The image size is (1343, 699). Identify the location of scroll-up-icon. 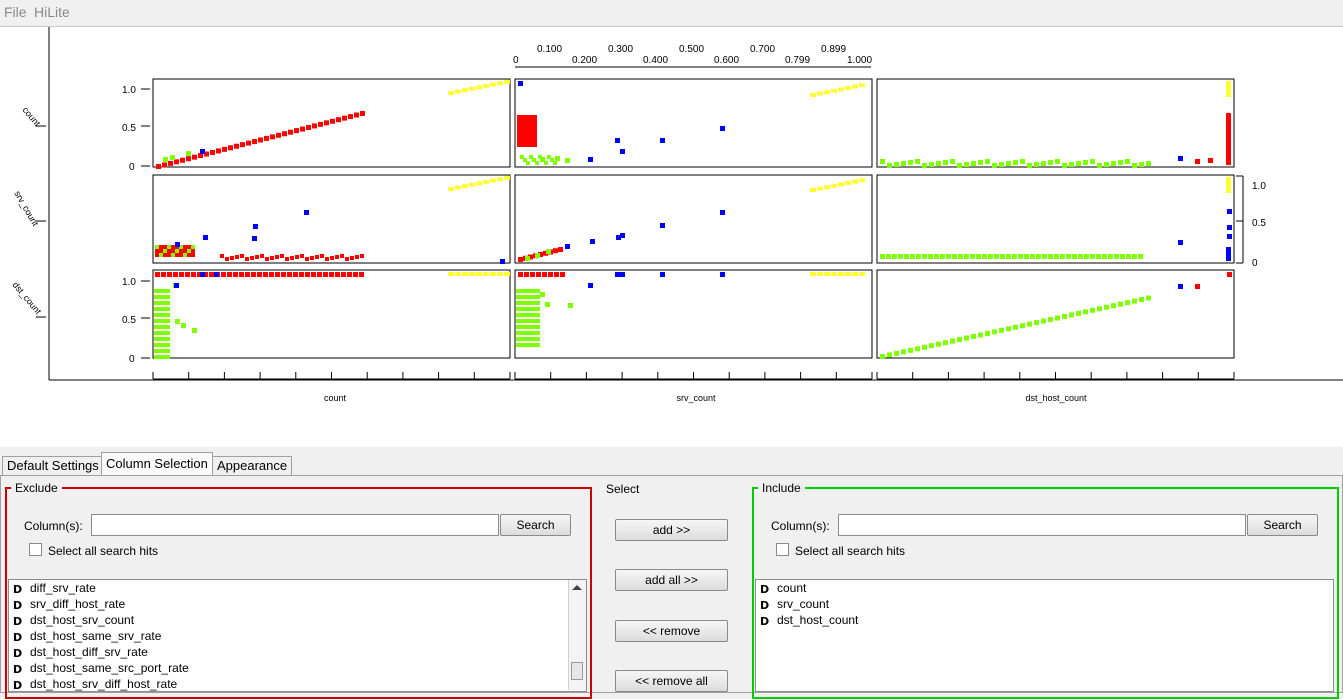
(577, 587).